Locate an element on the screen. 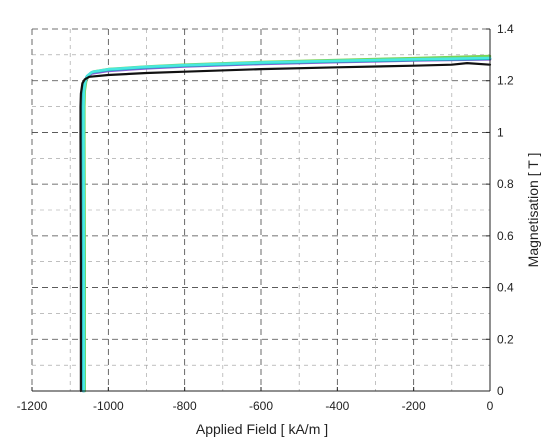 The height and width of the screenshot is (447, 548). x-tick-label: 0 is located at coordinates (490, 406).